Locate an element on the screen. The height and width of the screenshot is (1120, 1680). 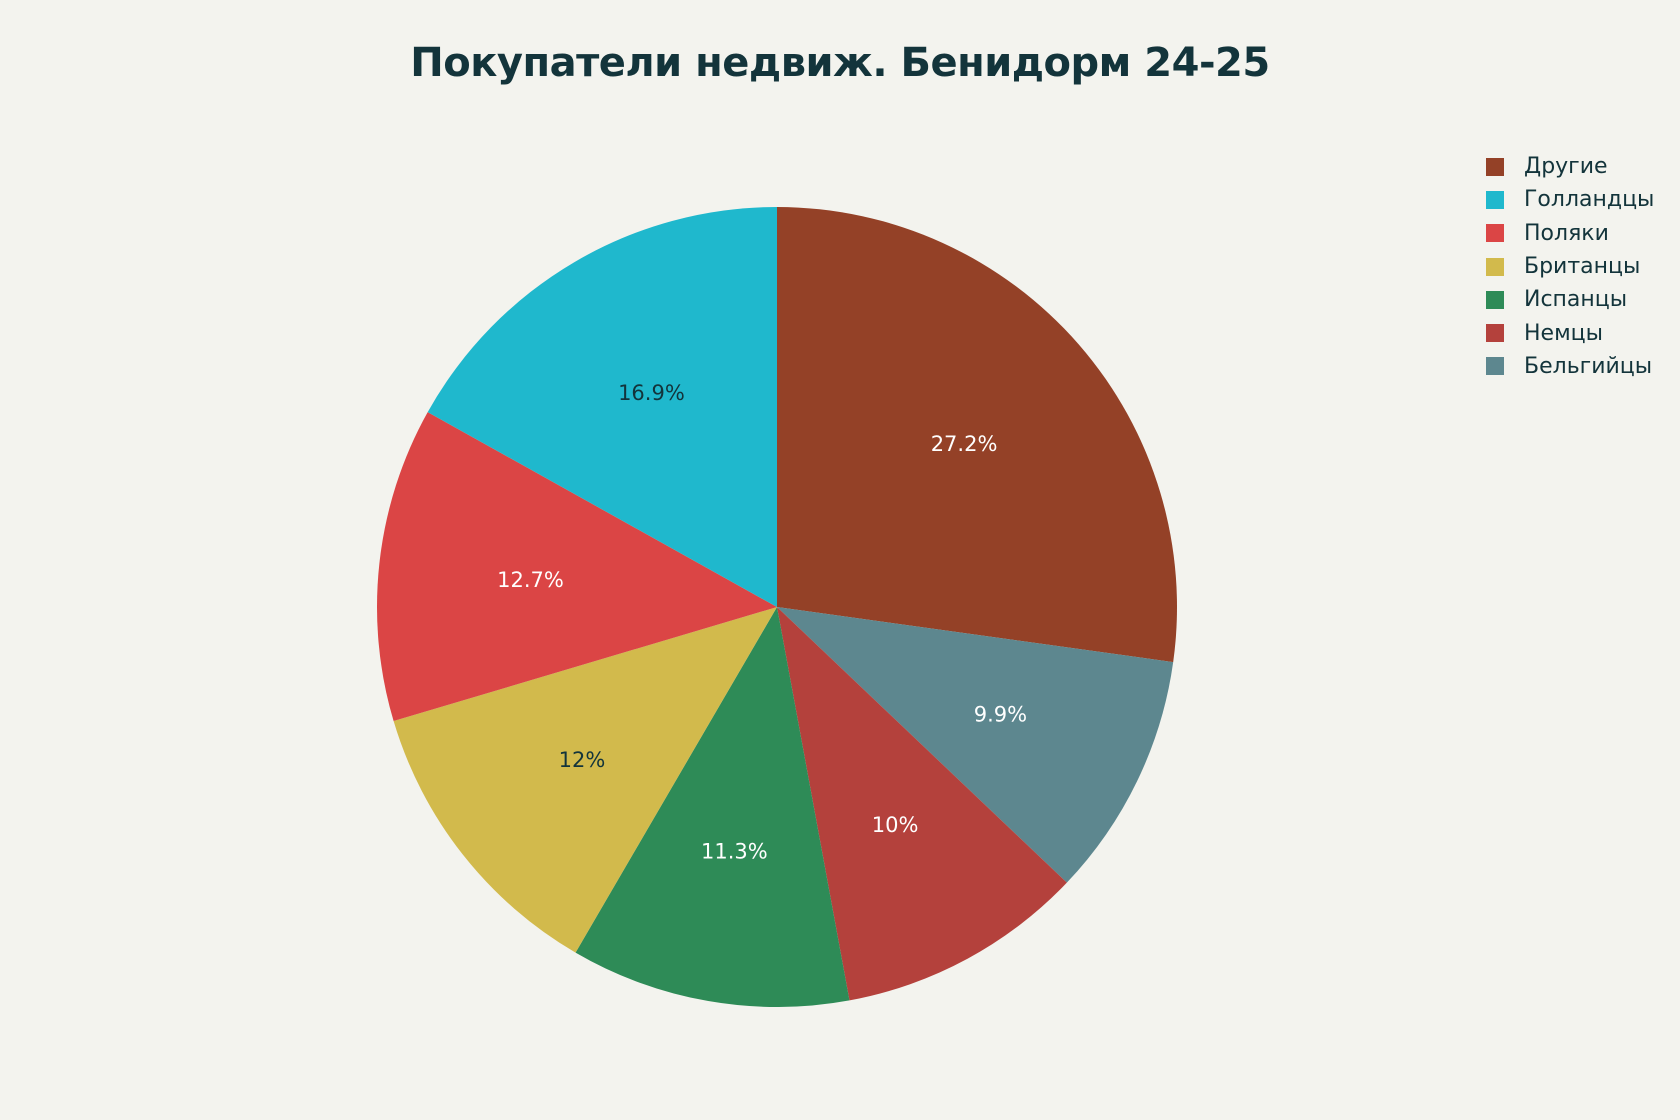
legend-label: Поляки is located at coordinates (1566, 233).